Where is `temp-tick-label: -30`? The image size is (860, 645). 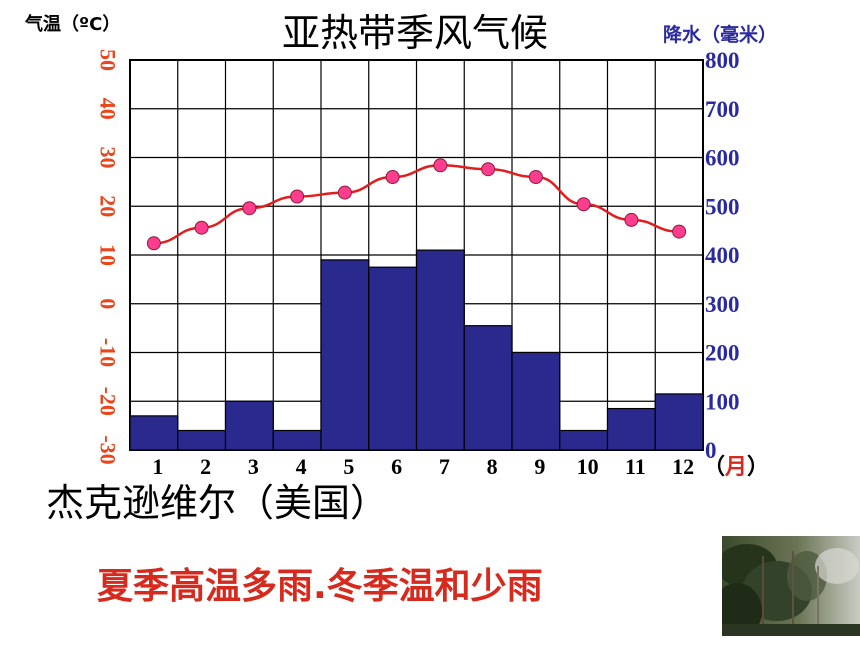
temp-tick-label: -30 is located at coordinates (108, 449).